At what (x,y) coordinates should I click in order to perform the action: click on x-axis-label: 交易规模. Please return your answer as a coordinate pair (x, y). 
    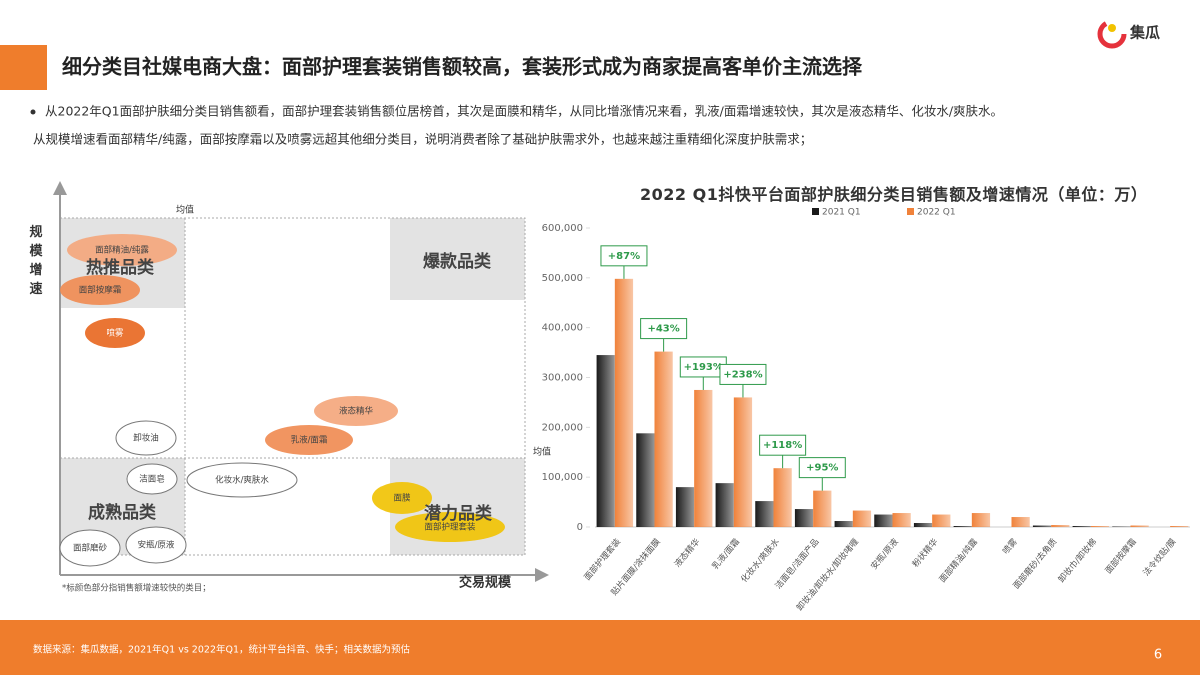
    Looking at the image, I should click on (485, 583).